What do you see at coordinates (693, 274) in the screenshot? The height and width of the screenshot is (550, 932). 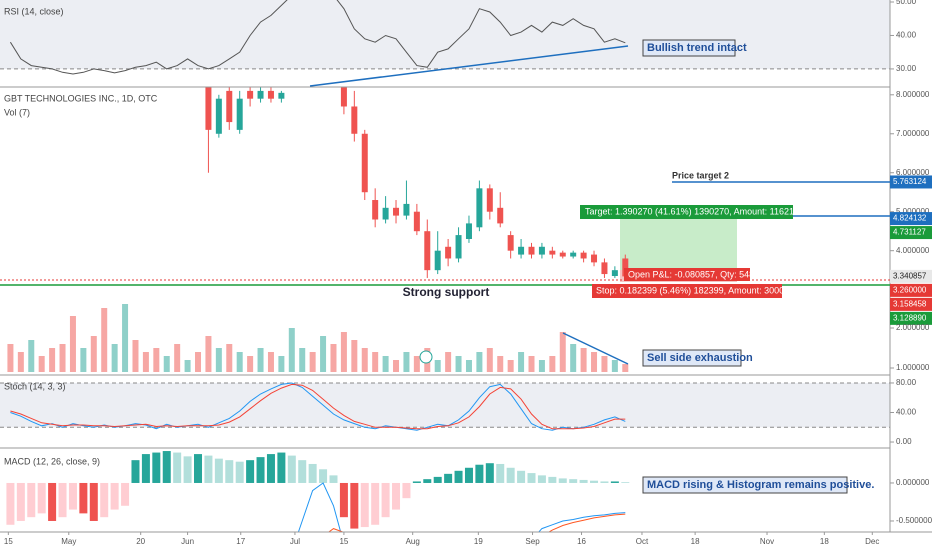 I see `pnl-label: Open P&L: -0.080857, Qty: 5482` at bounding box center [693, 274].